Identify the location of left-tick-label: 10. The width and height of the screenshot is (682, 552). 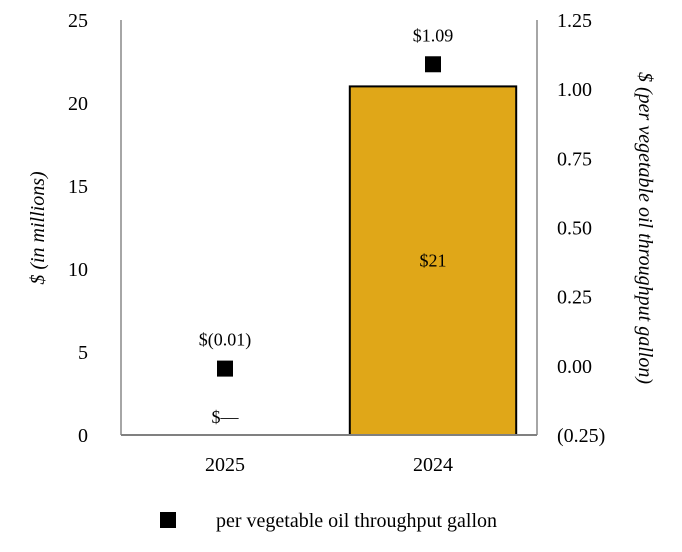
(78, 270).